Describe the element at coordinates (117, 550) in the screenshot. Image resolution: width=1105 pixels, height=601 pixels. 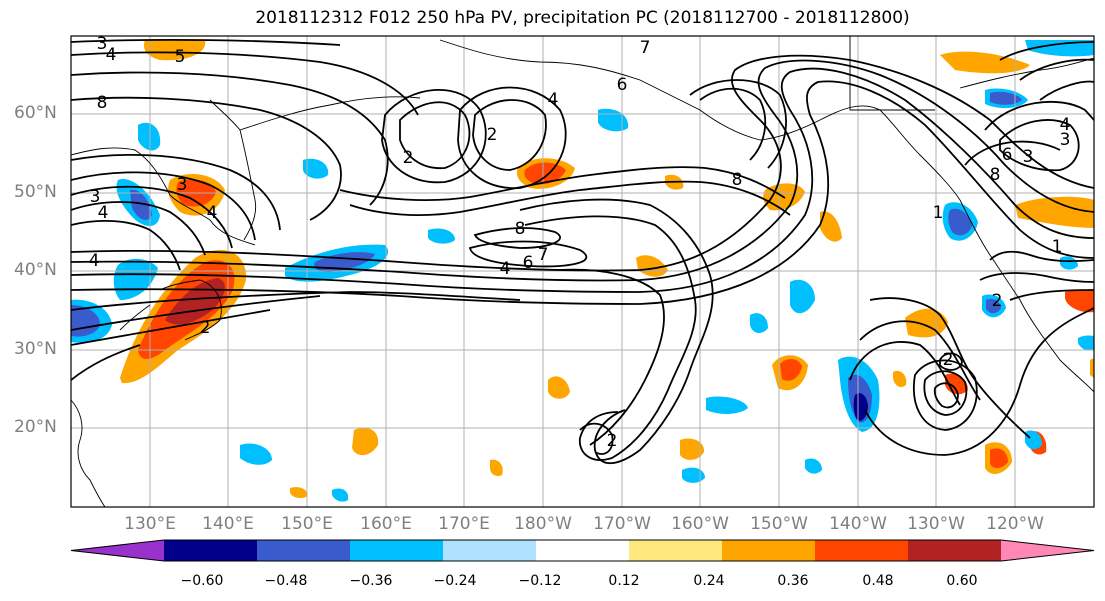
I see `colorbar-extend-min` at that location.